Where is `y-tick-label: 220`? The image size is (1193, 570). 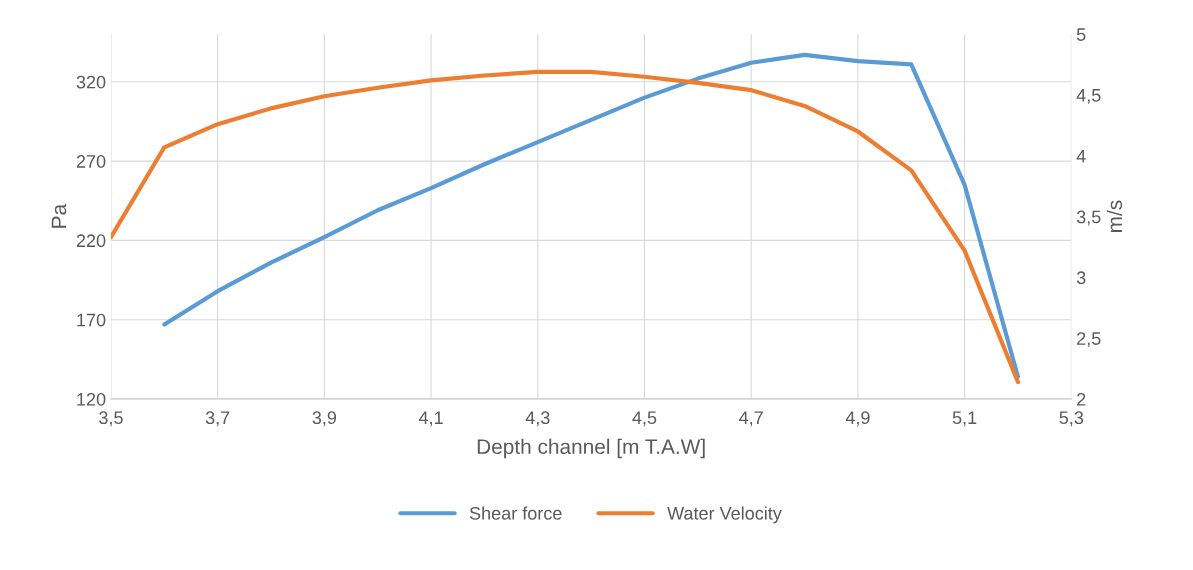 y-tick-label: 220 is located at coordinates (91, 241).